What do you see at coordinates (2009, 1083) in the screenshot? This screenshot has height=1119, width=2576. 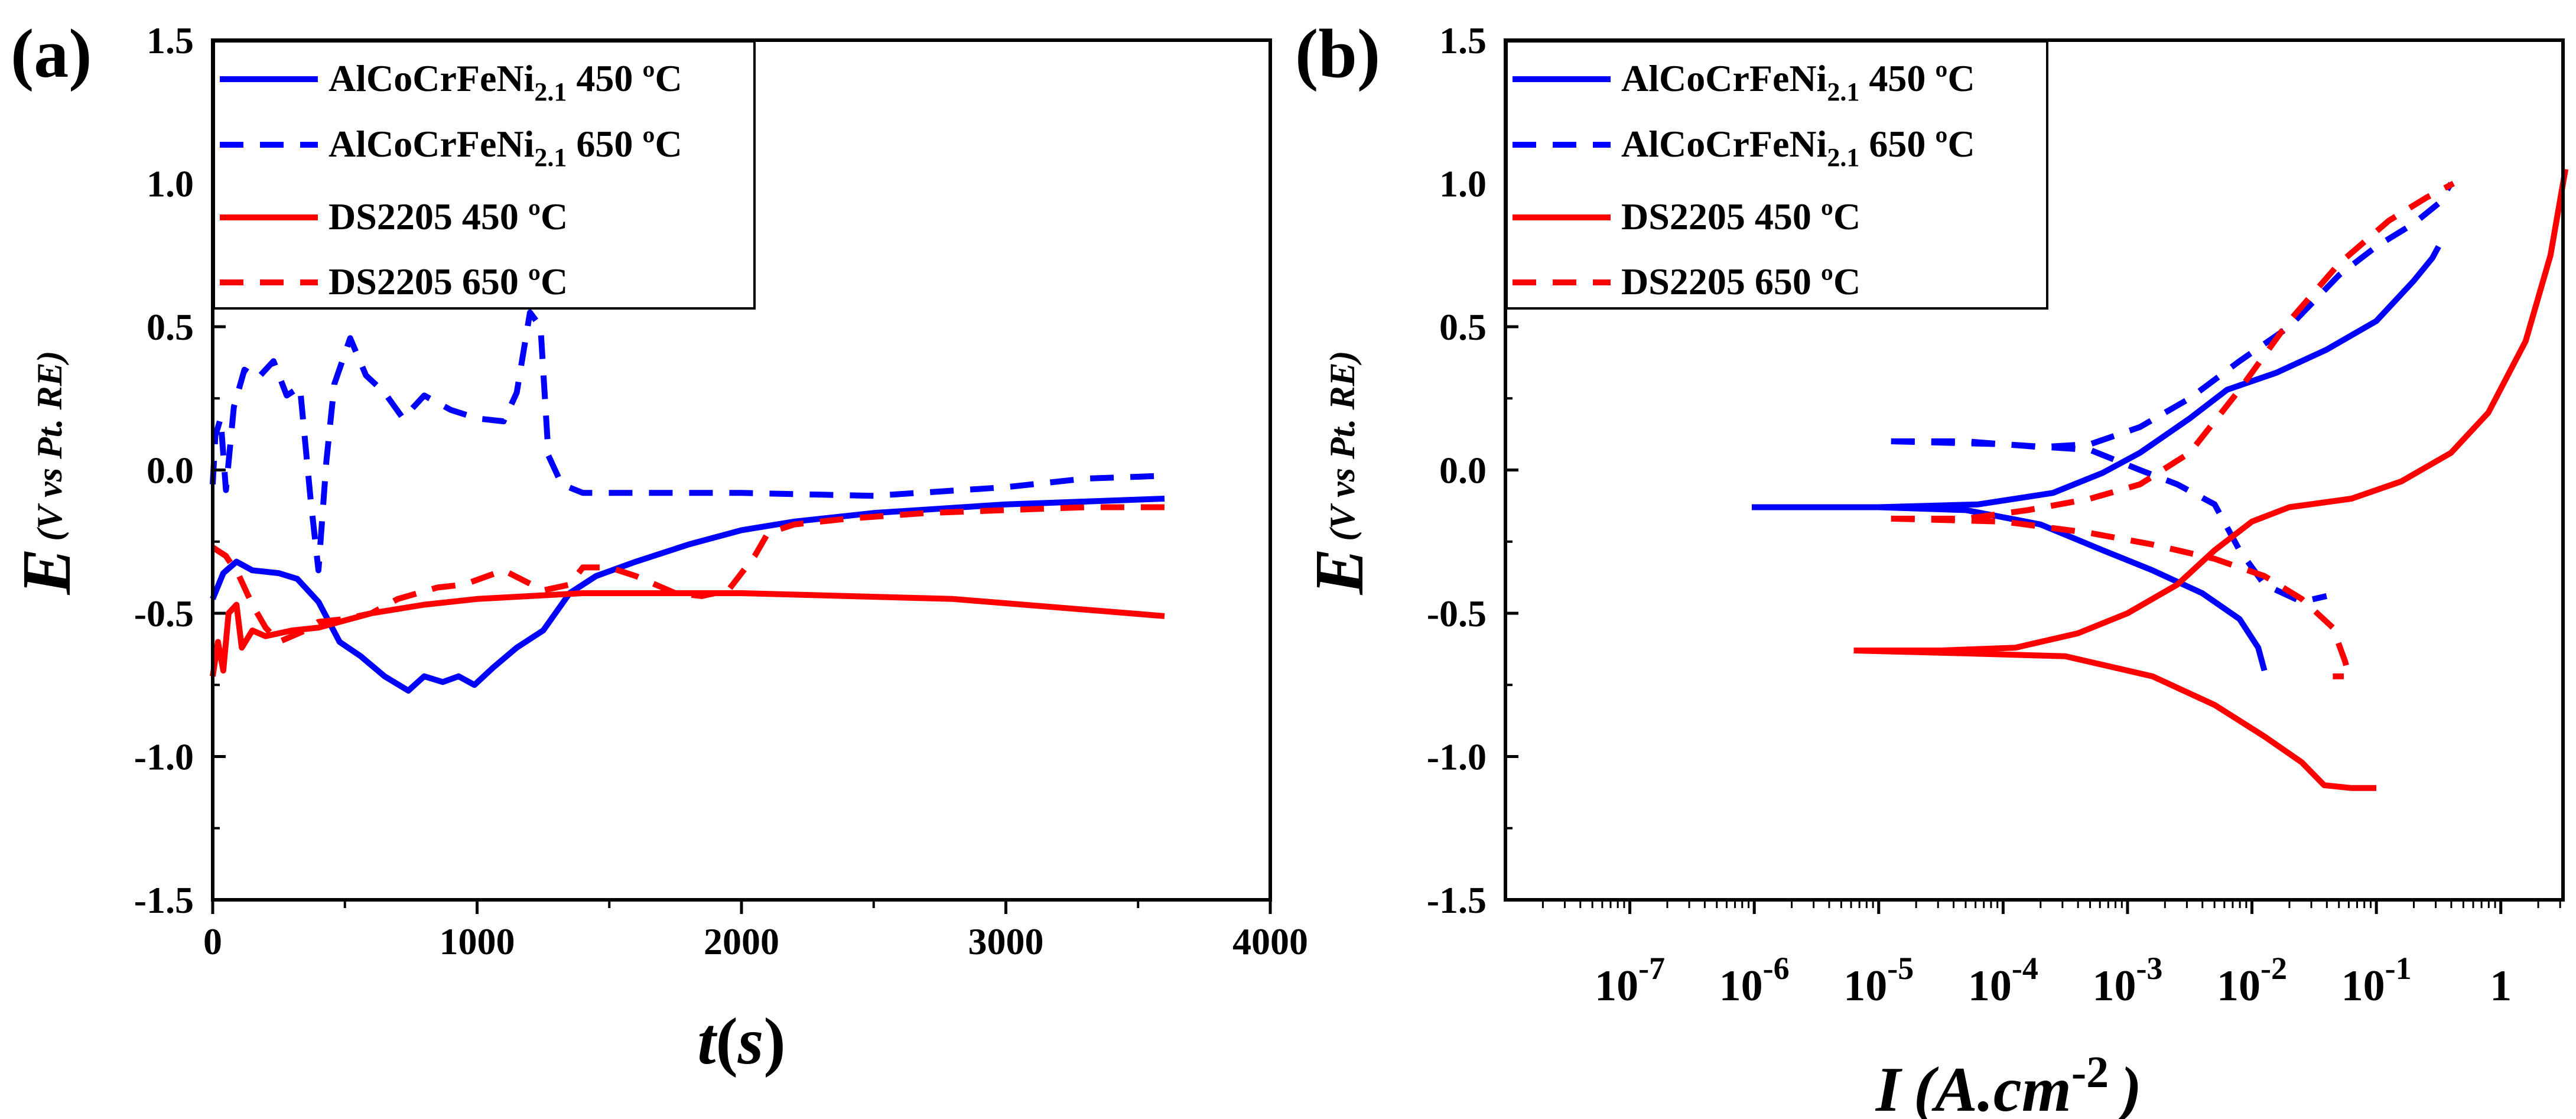 I see `panel-b-x-axis-label: I (A.cm-2)` at bounding box center [2009, 1083].